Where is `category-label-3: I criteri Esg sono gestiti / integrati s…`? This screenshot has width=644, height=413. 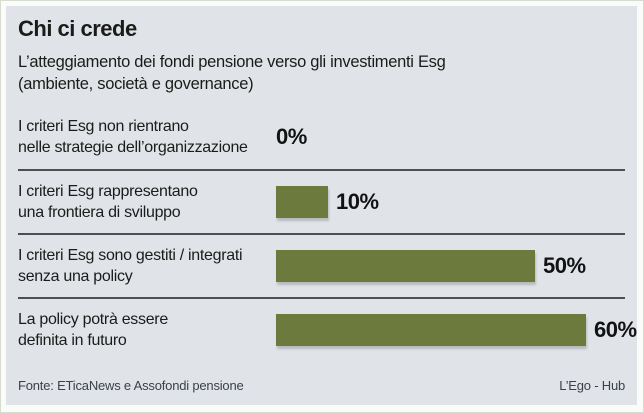
category-label-3: I criteri Esg sono gestiti / integrati s… is located at coordinates (147, 266).